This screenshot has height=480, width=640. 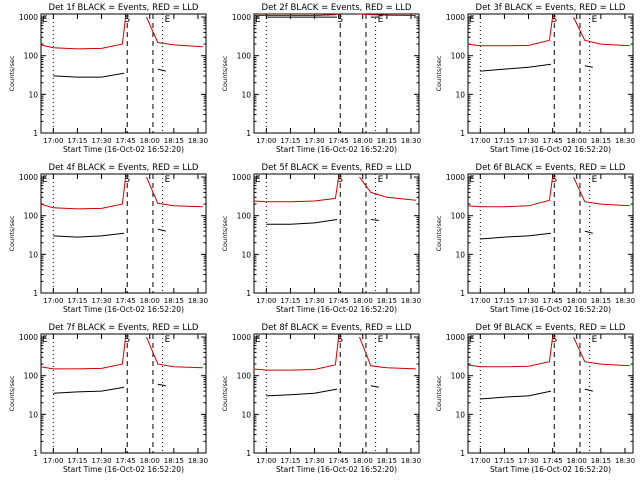 What do you see at coordinates (124, 168) in the screenshot?
I see `chart-title: Det 4f BLACK = Events, RED = LLD` at bounding box center [124, 168].